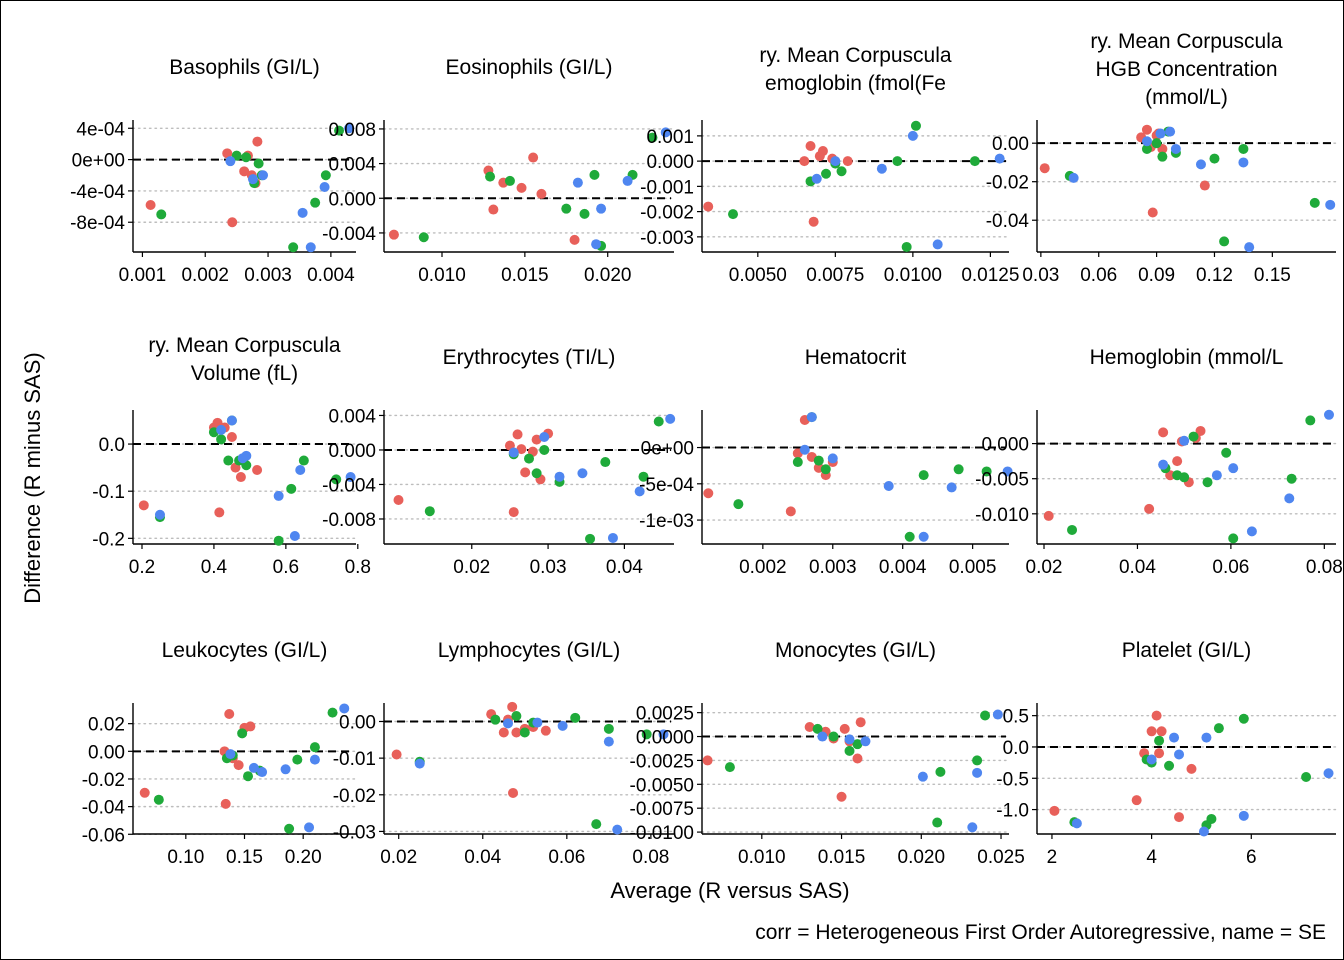 Image resolution: width=1344 pixels, height=960 pixels. Describe the element at coordinates (357, 722) in the screenshot. I see `y-tick-label: 0.00` at that location.